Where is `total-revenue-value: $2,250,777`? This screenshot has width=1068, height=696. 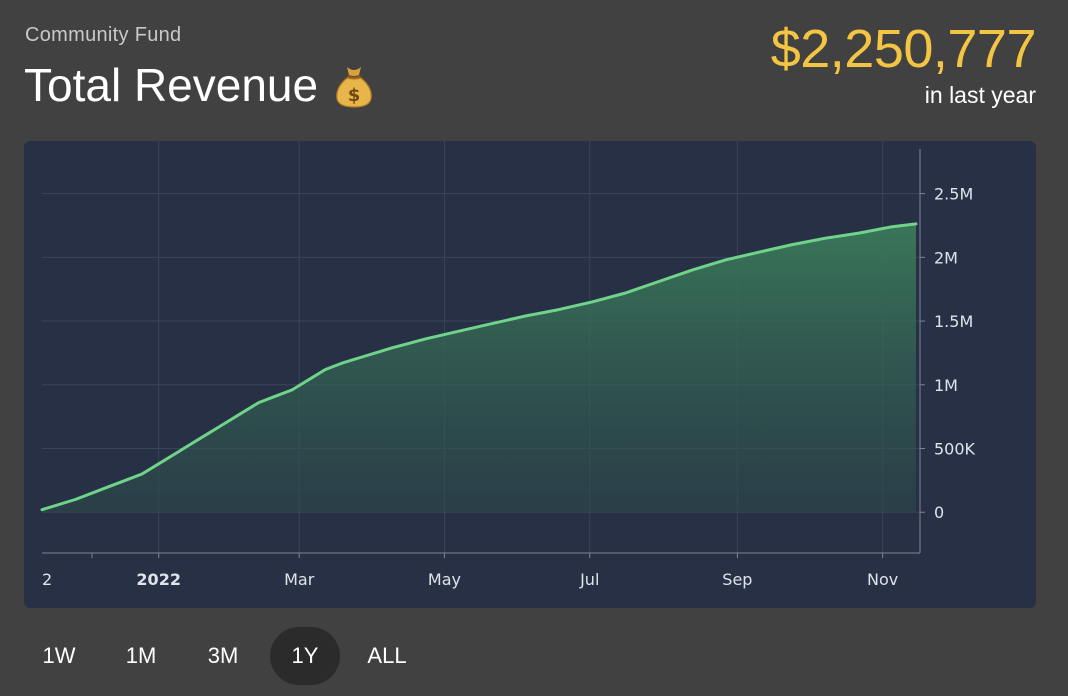 total-revenue-value: $2,250,777 is located at coordinates (903, 49).